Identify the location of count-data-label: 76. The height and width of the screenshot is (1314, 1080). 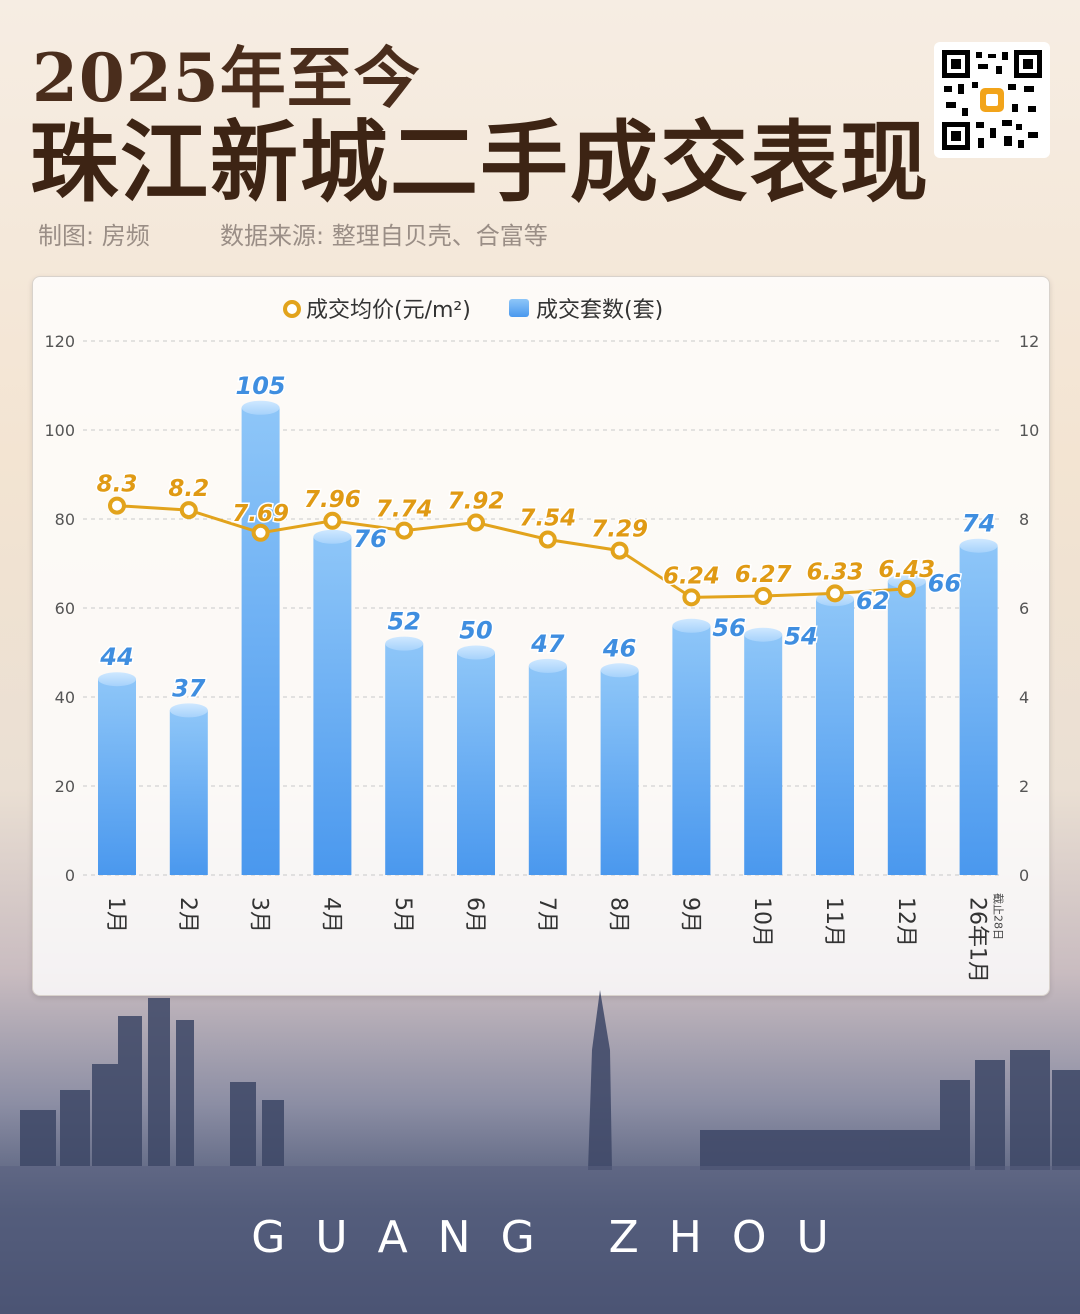
(369, 539).